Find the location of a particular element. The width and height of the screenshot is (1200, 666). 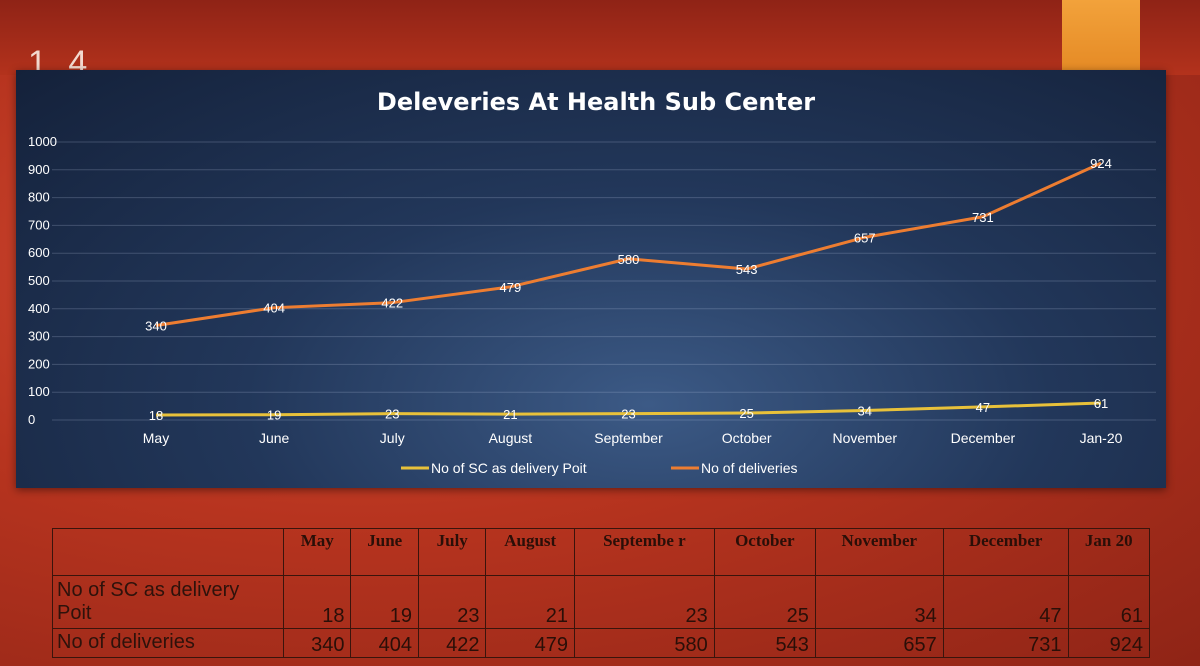

data-label: 19 is located at coordinates (274, 415).